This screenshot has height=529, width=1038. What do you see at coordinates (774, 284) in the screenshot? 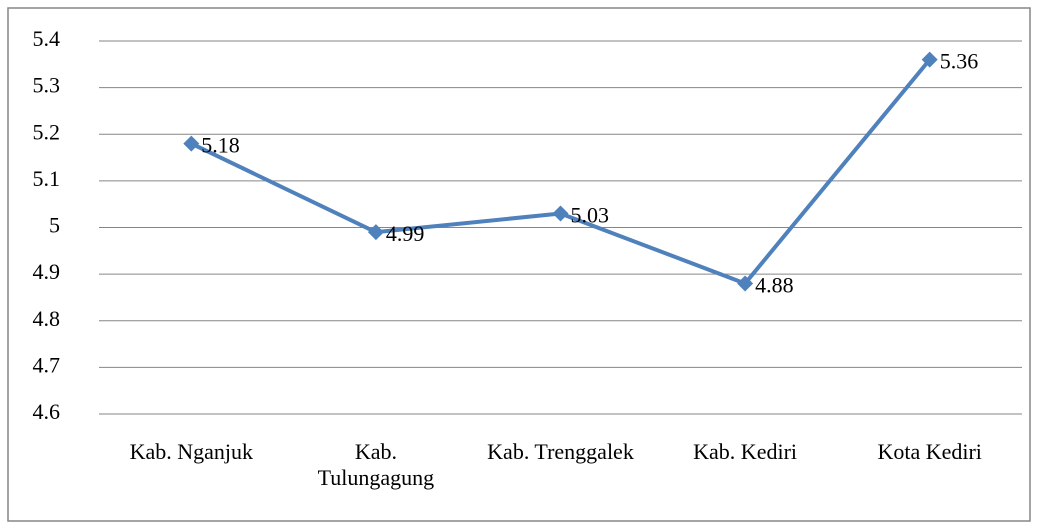
I see `data-label: 4.88` at bounding box center [774, 284].